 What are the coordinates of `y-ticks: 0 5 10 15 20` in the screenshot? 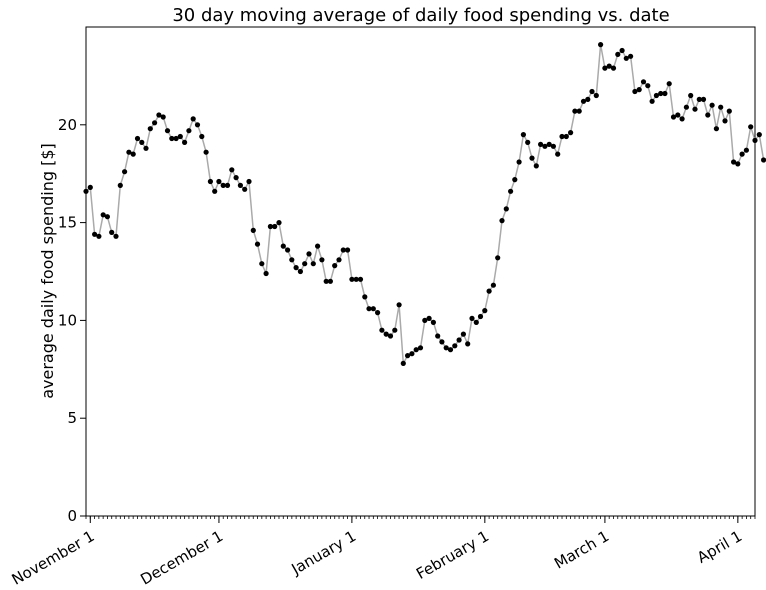 It's located at (72, 320).